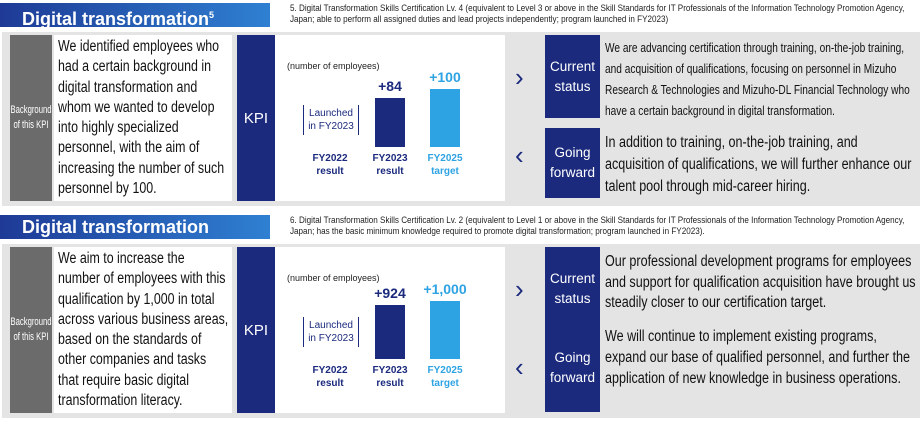 The width and height of the screenshot is (924, 424). I want to click on title-text: Digital transformation, so click(116, 19).